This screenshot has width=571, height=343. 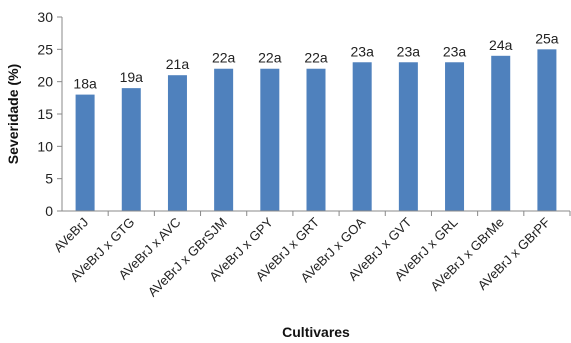 I want to click on data-label: 19a, so click(x=132, y=77).